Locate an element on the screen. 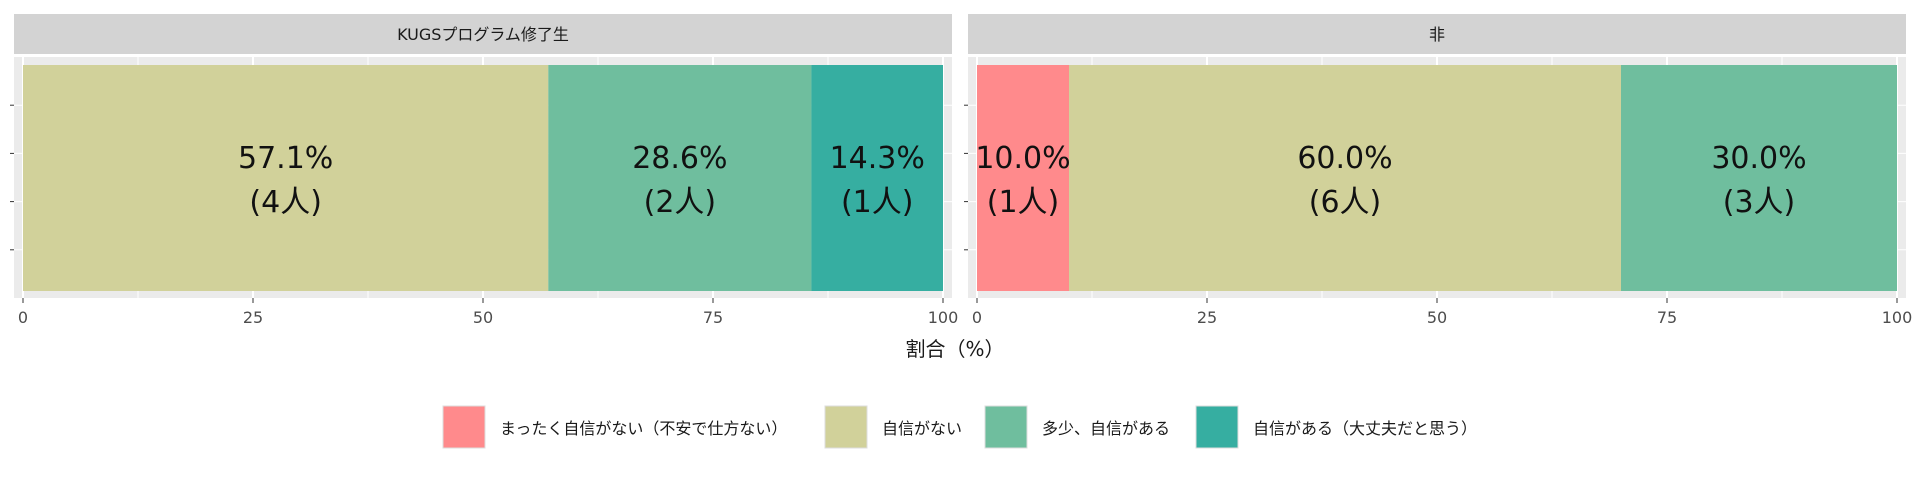 The width and height of the screenshot is (1920, 480). data-label-percent: 14.3% is located at coordinates (877, 158).